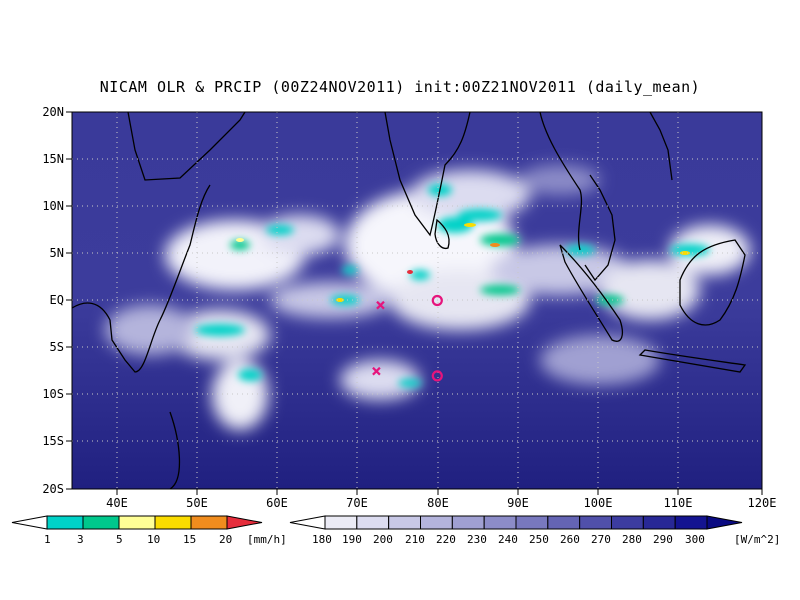 The width and height of the screenshot is (800, 600). I want to click on olr-level-label: 210, so click(415, 539).